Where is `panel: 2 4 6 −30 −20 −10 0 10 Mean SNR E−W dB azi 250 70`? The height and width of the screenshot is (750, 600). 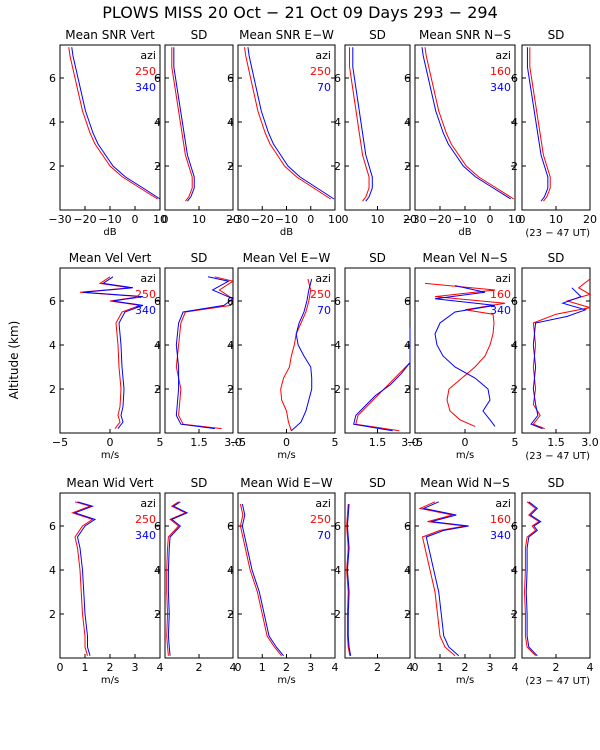 panel: 2 4 6 −30 −20 −10 0 10 Mean SNR E−W dB azi 250 70 is located at coordinates (284, 133).